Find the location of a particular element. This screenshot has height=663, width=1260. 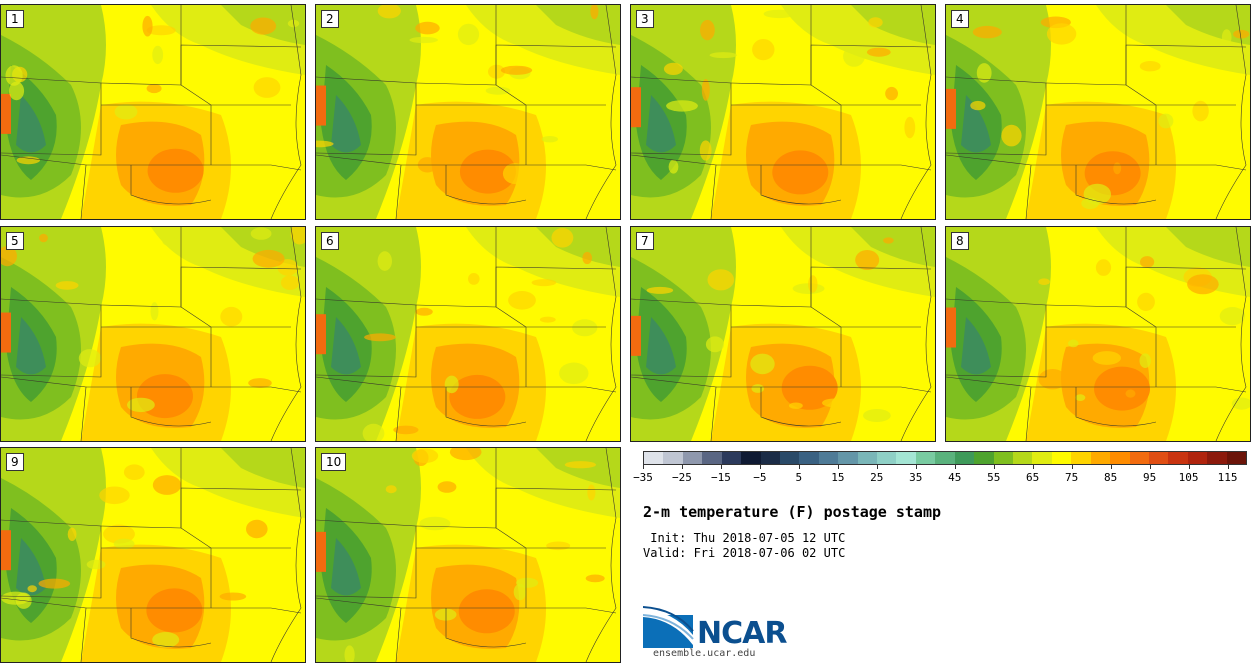

colorbar-tick-label: 35 is located at coordinates (916, 477).